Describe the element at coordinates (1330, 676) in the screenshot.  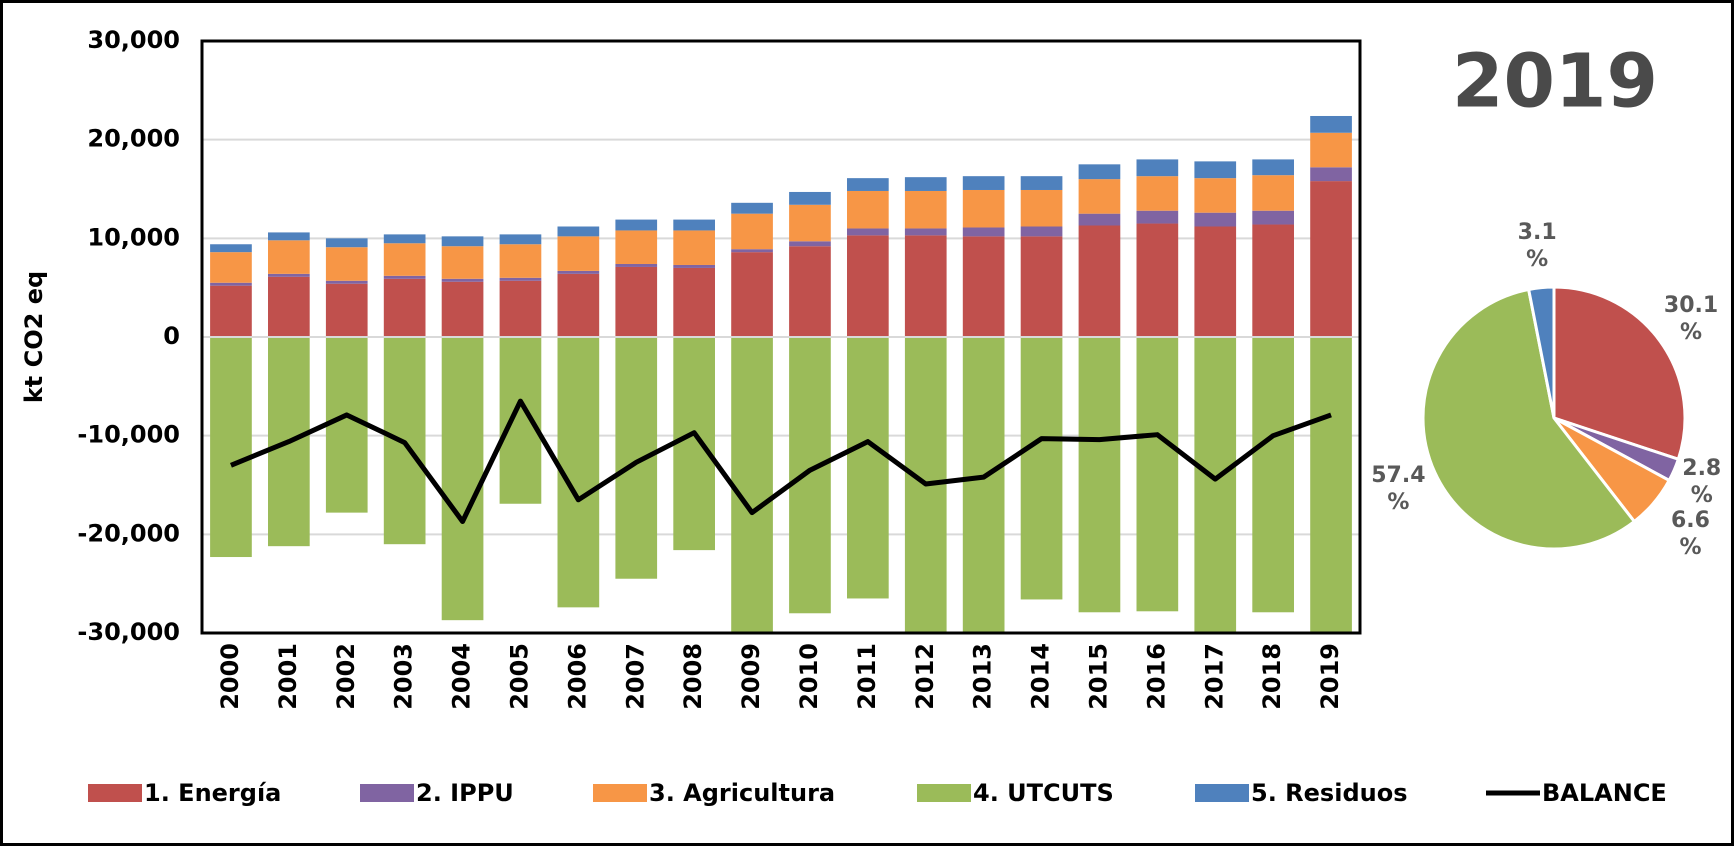
I see `x-tick-label: 2019` at that location.